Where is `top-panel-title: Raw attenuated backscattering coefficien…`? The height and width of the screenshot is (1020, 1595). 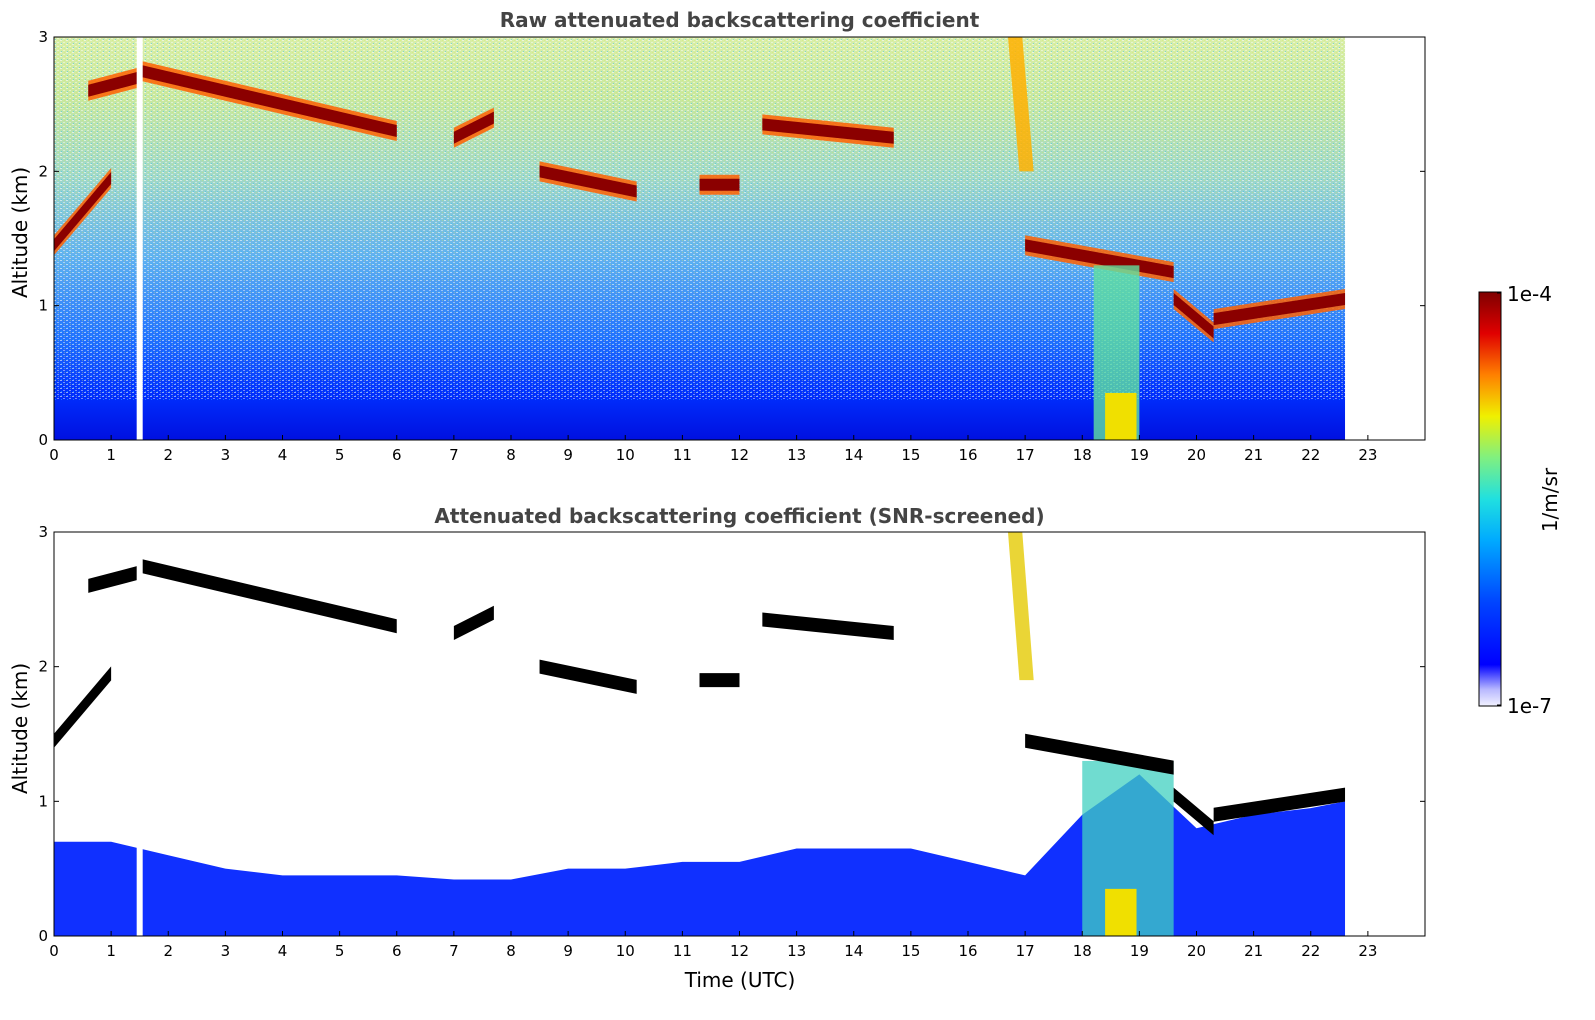
top-panel-title: Raw attenuated backscattering coefficien… is located at coordinates (739, 20).